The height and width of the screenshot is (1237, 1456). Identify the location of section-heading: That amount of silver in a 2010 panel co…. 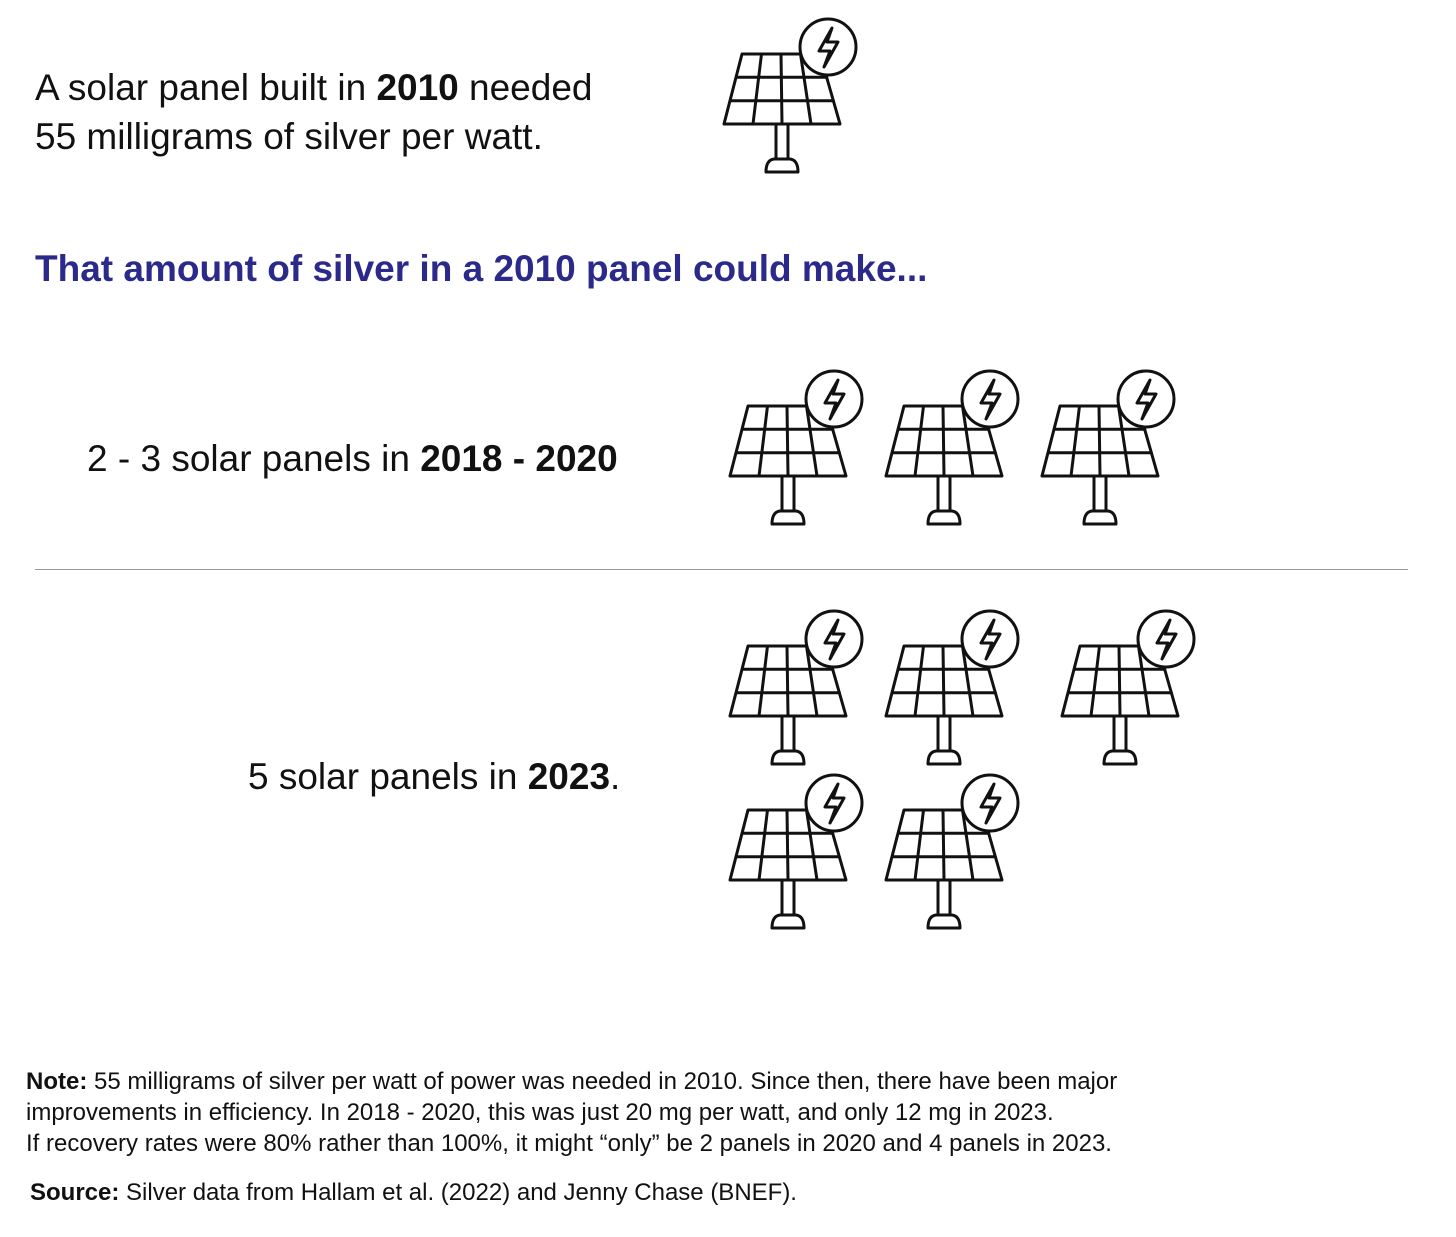
(481, 268).